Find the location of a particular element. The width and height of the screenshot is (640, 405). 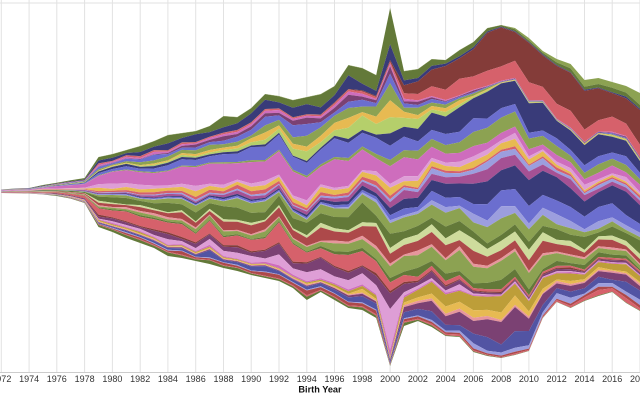

svg-text: 2016 is located at coordinates (612, 379).